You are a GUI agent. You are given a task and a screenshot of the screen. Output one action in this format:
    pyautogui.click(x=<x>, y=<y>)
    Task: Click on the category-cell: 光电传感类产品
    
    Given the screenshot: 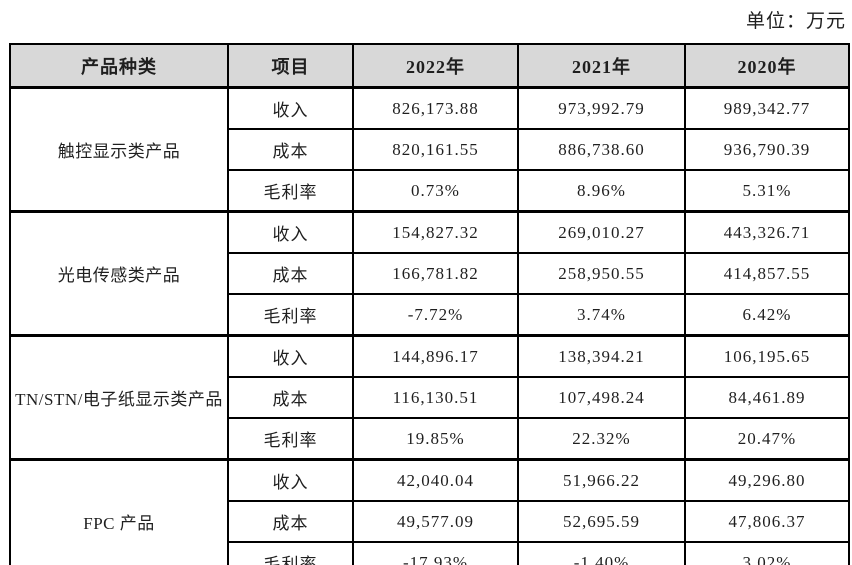 What is the action you would take?
    pyautogui.click(x=119, y=273)
    